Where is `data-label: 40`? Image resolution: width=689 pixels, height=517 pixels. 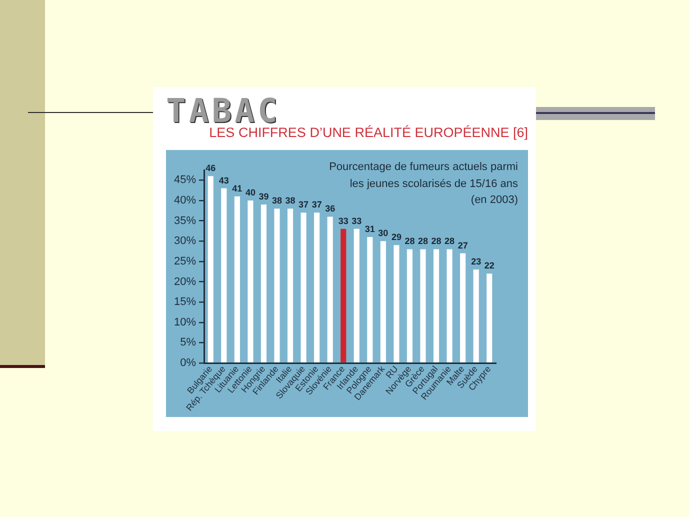
data-label: 40 is located at coordinates (250, 192).